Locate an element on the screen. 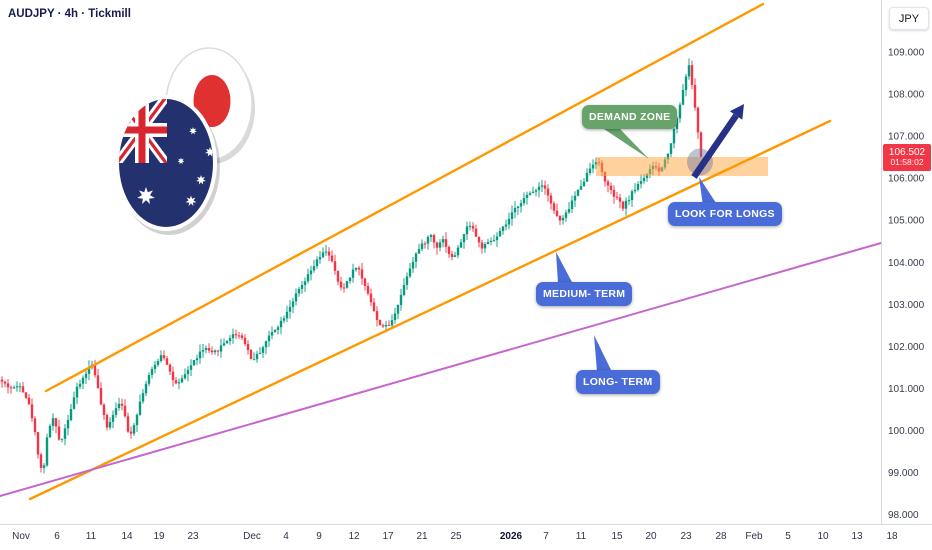  callout-tails is located at coordinates (637, 250).